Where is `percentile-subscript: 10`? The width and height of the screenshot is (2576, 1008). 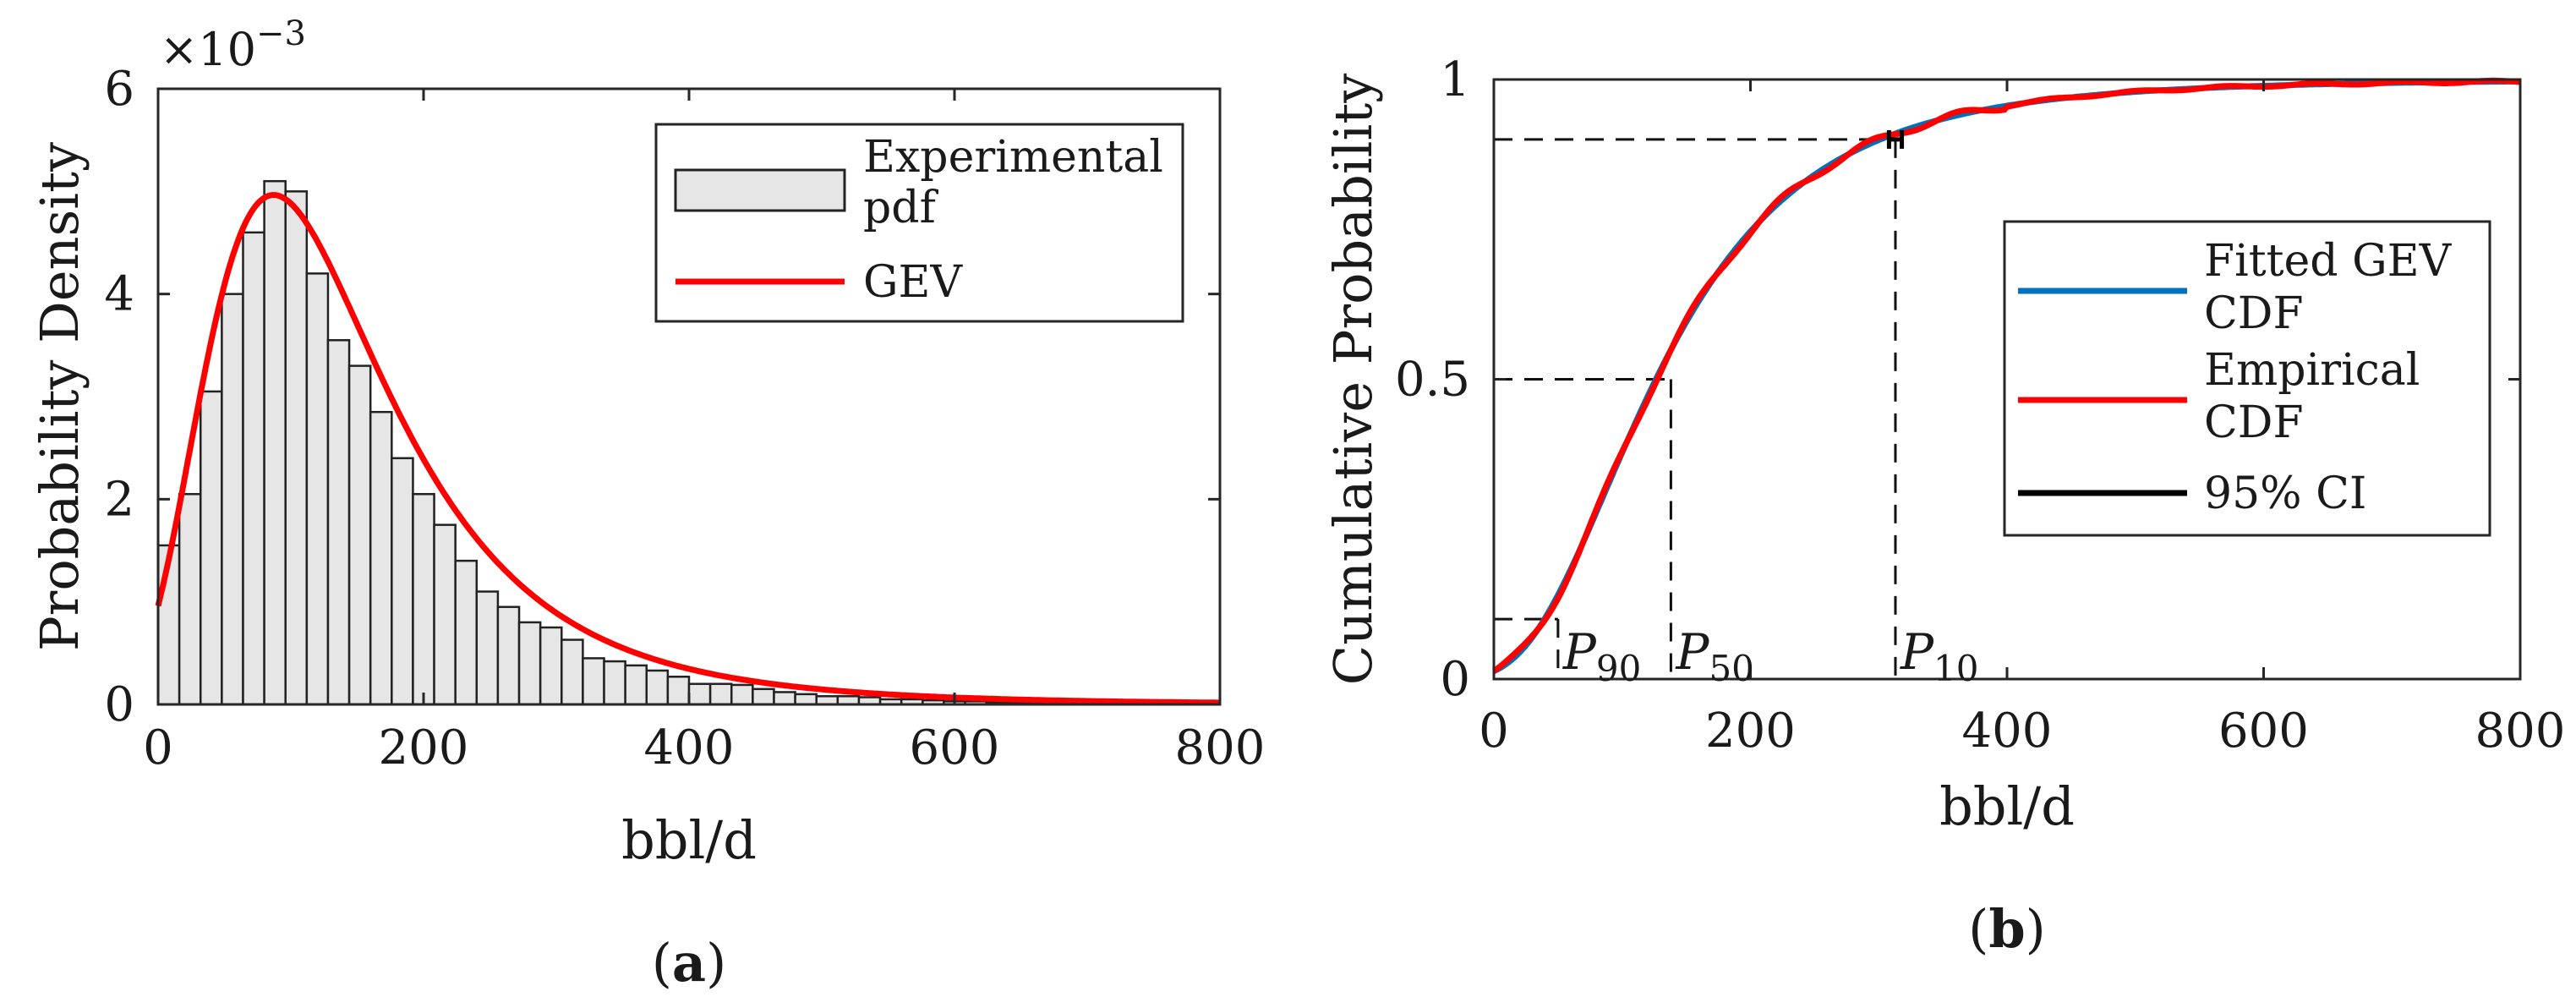
percentile-subscript: 10 is located at coordinates (1955, 668).